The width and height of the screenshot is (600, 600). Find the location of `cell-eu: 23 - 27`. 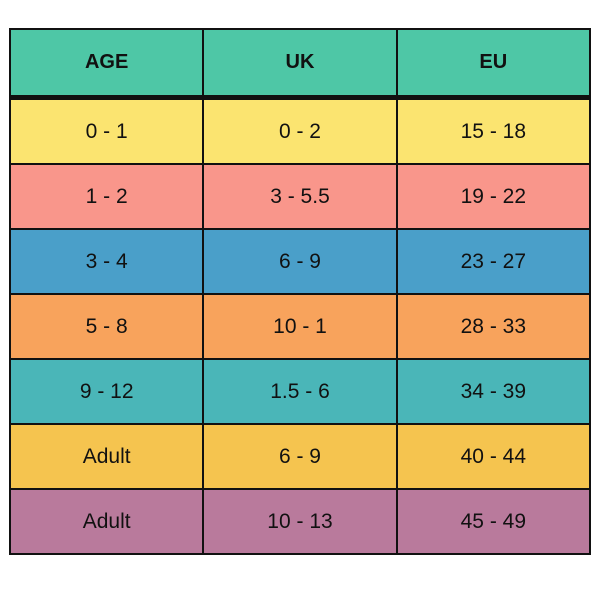

cell-eu: 23 - 27 is located at coordinates (493, 261).